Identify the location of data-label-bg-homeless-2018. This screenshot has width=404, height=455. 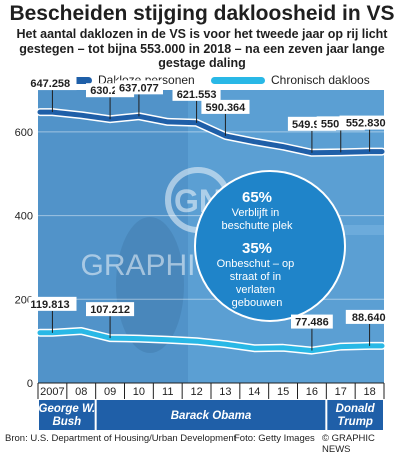
(363, 122).